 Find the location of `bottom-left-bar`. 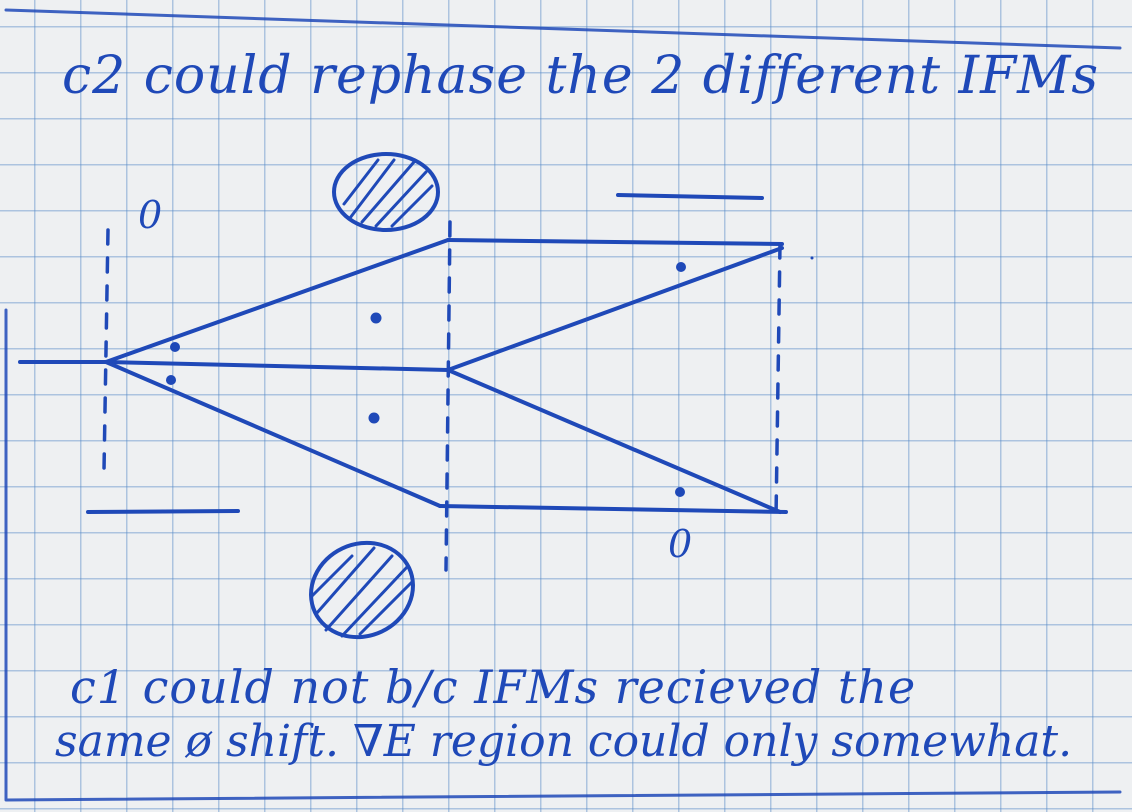

bottom-left-bar is located at coordinates (163, 511).